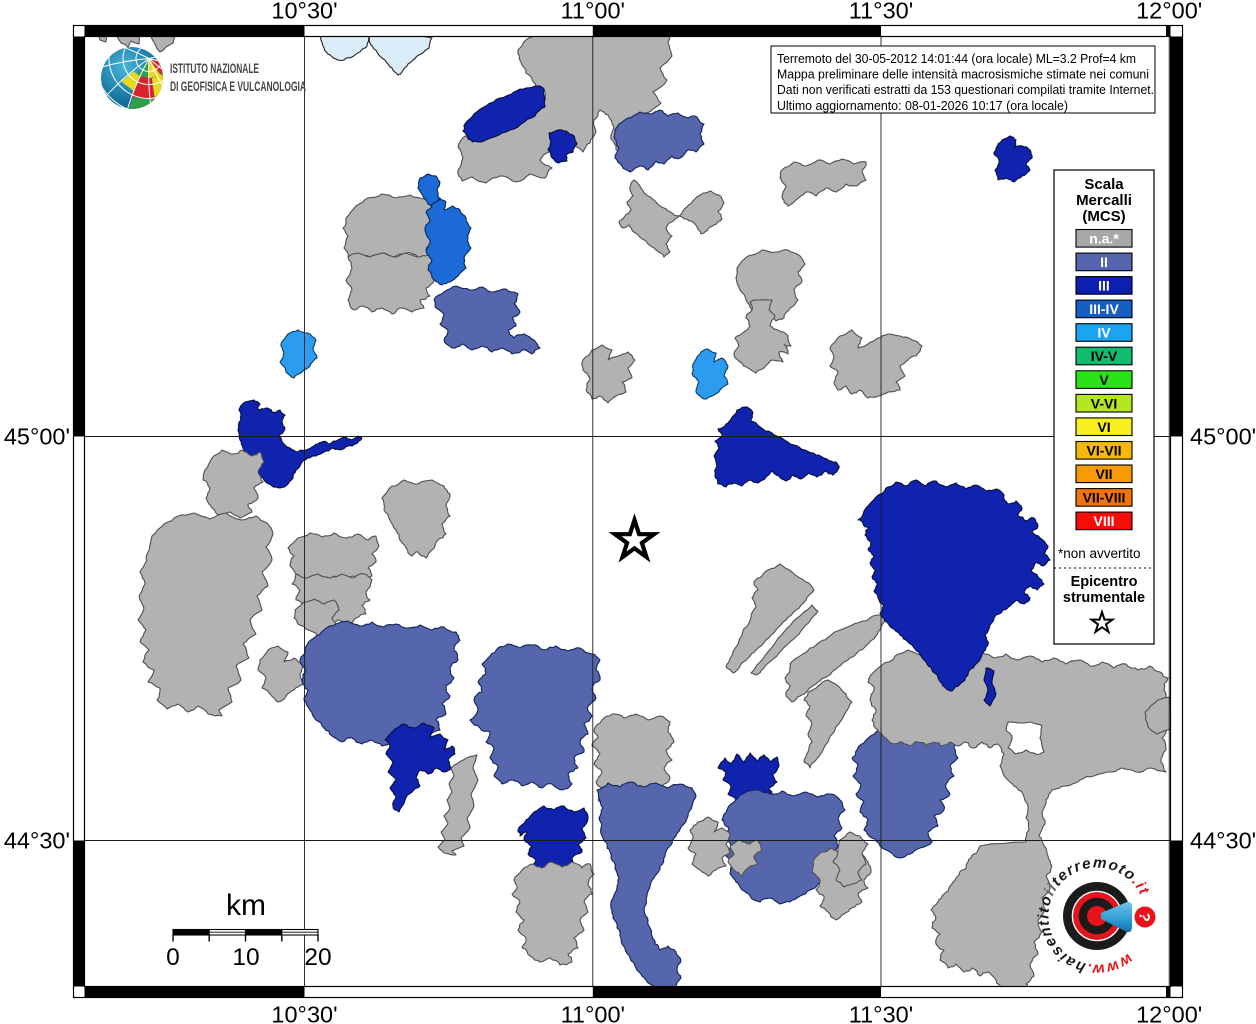 The width and height of the screenshot is (1256, 1024). What do you see at coordinates (246, 905) in the screenshot?
I see `svg-text: km` at bounding box center [246, 905].